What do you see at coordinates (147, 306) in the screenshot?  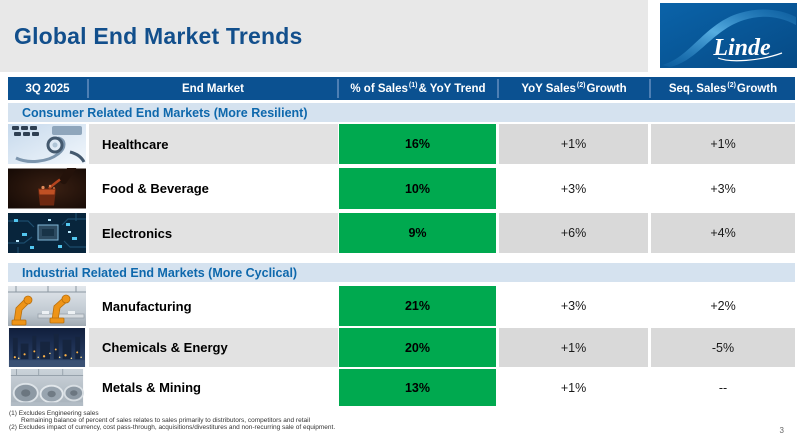 I see `row-label: Manufacturing` at bounding box center [147, 306].